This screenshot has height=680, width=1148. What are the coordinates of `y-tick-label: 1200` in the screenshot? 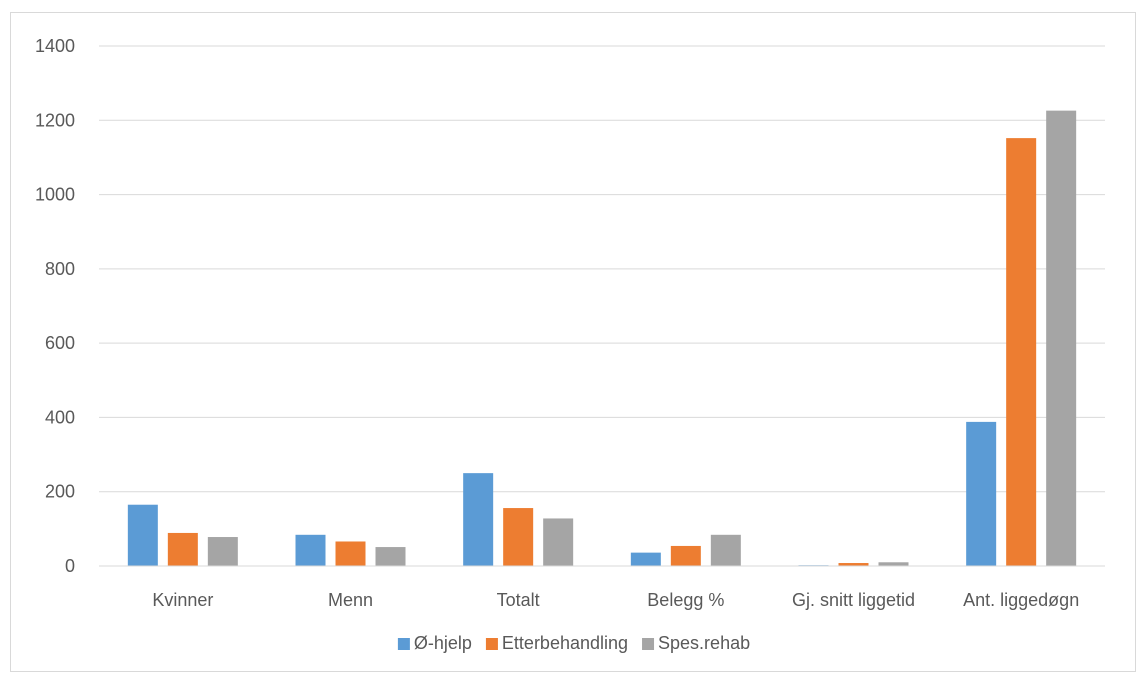 It's located at (55, 120).